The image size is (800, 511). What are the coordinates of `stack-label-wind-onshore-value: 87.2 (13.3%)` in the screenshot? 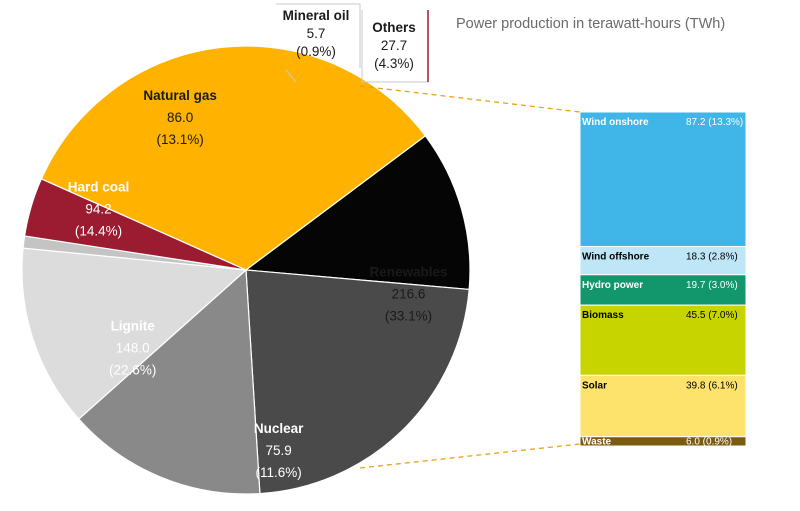 It's located at (714, 122).